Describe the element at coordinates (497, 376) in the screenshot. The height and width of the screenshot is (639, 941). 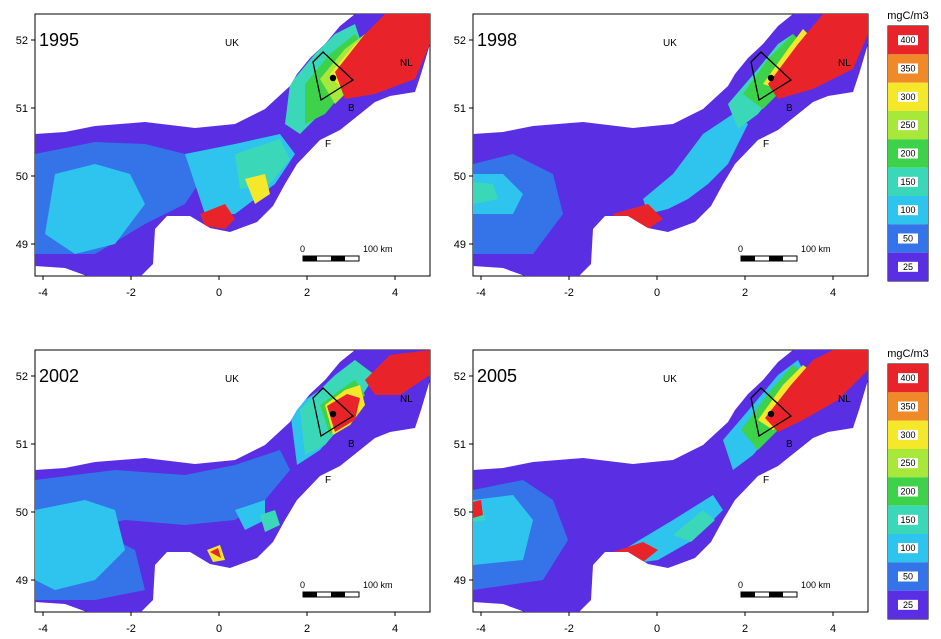
I see `year-label-2005: 2005` at that location.